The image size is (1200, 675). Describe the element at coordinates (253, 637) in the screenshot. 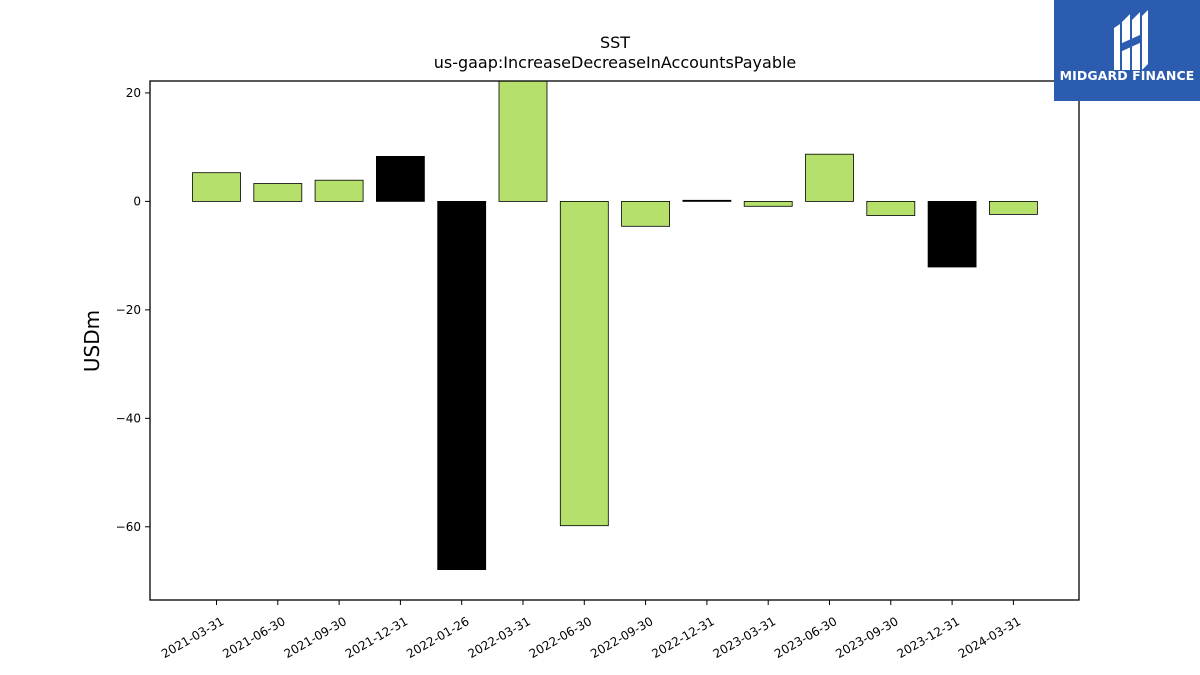

I see `x-tick-label: 2021-06-30` at that location.